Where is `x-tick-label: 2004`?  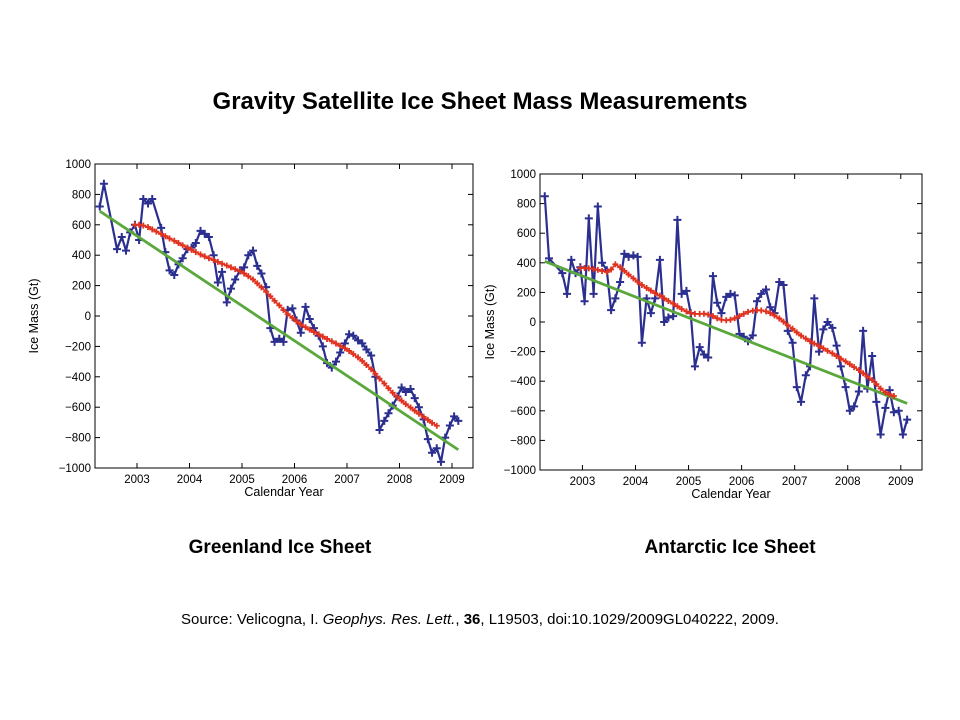 x-tick-label: 2004 is located at coordinates (636, 482).